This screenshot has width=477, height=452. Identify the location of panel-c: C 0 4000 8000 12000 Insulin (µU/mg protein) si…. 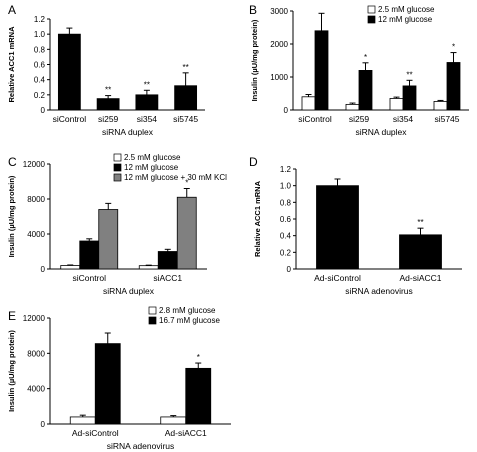
(117, 224).